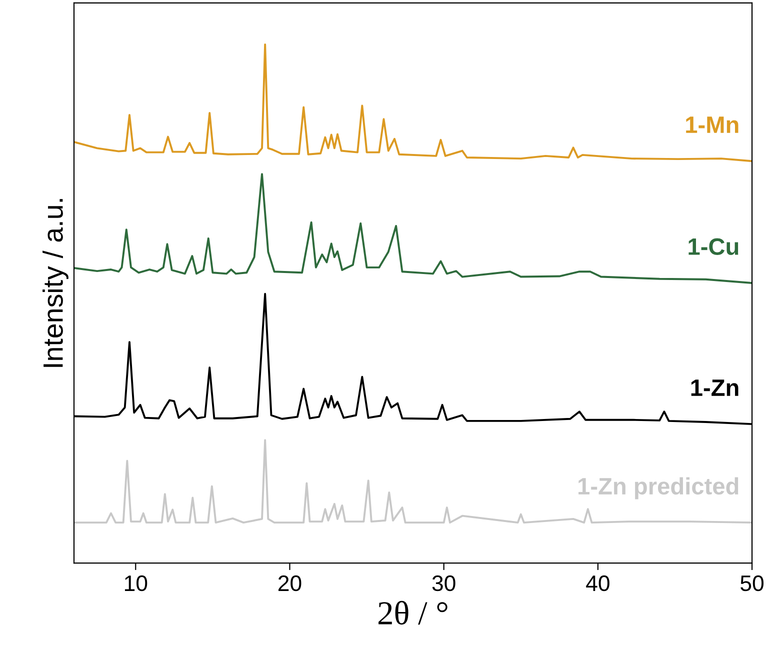 The width and height of the screenshot is (774, 662). What do you see at coordinates (598, 583) in the screenshot?
I see `x-tick-label: 40` at bounding box center [598, 583].